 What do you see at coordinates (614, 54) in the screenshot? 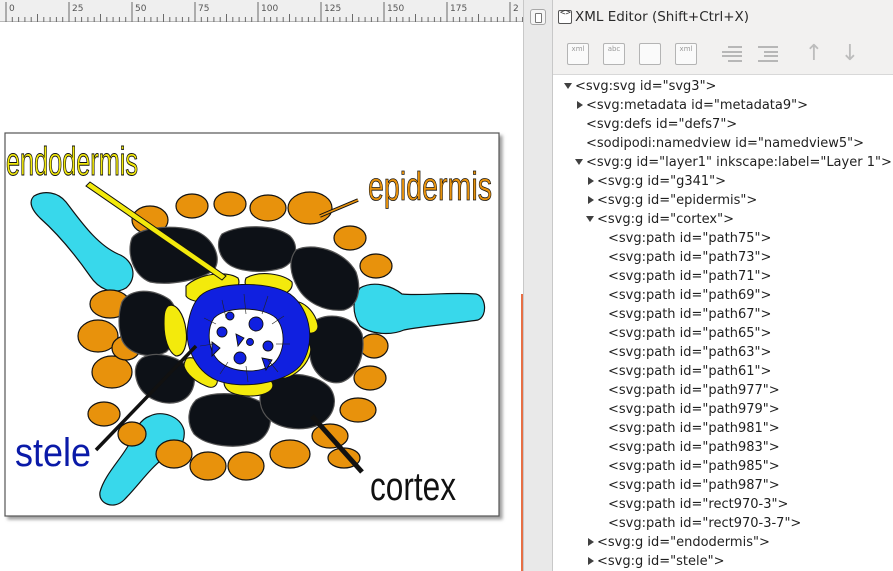
I see `new-text-node-button: abc` at bounding box center [614, 54].